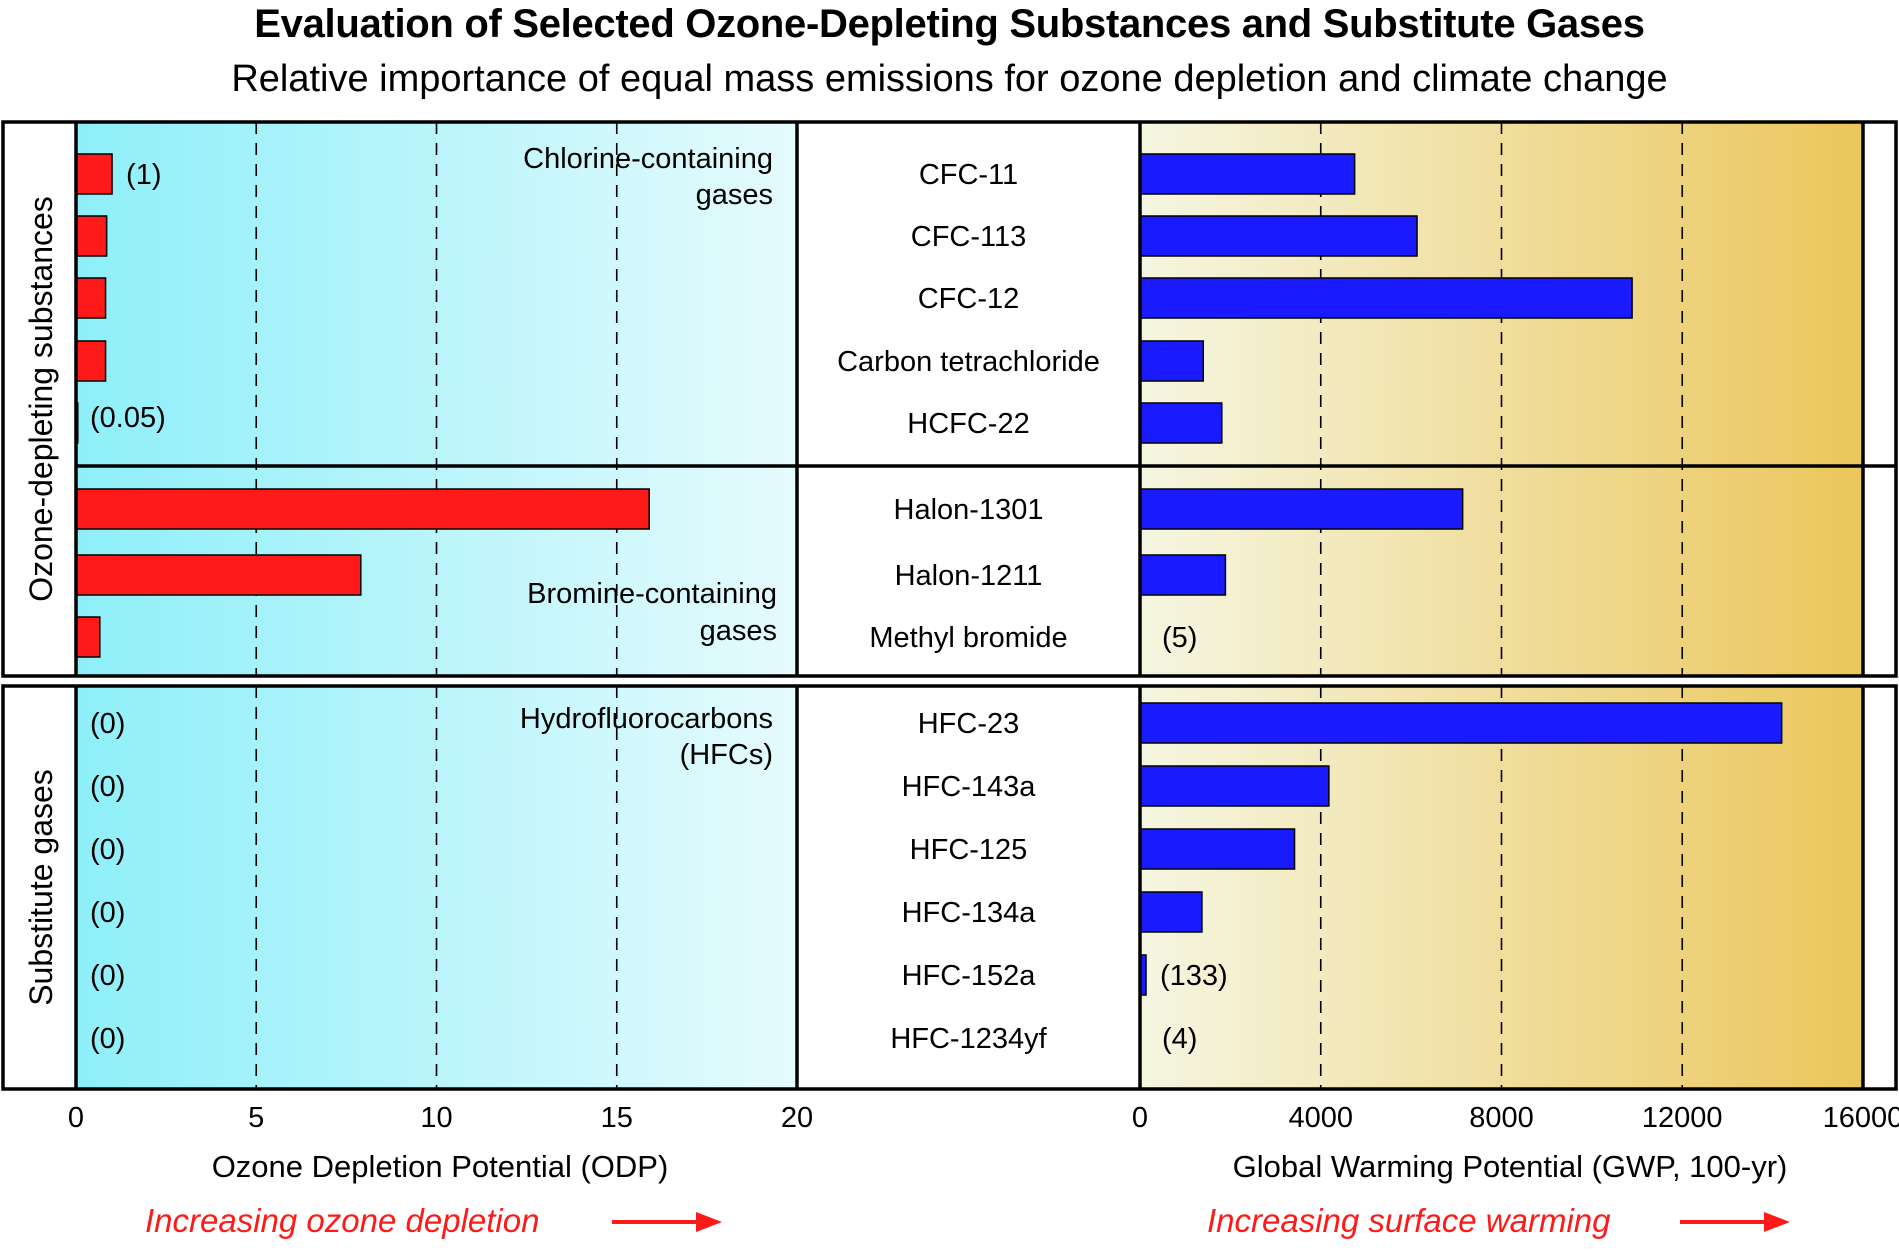  Describe the element at coordinates (969, 510) in the screenshot. I see `gas-name-label: Halon-1301` at that location.